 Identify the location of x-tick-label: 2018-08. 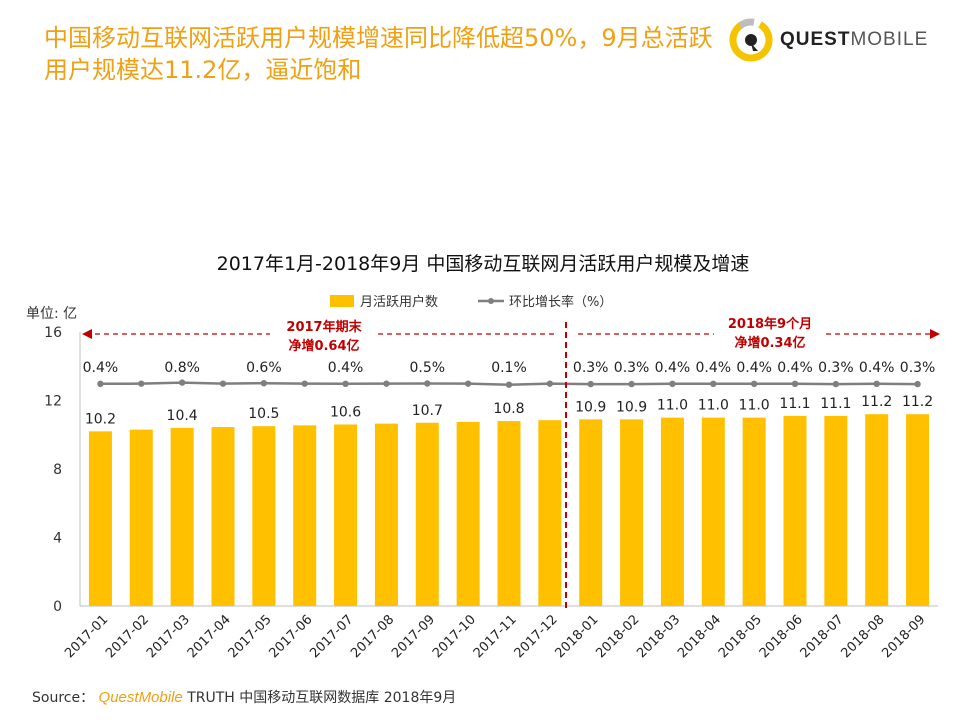
(863, 636).